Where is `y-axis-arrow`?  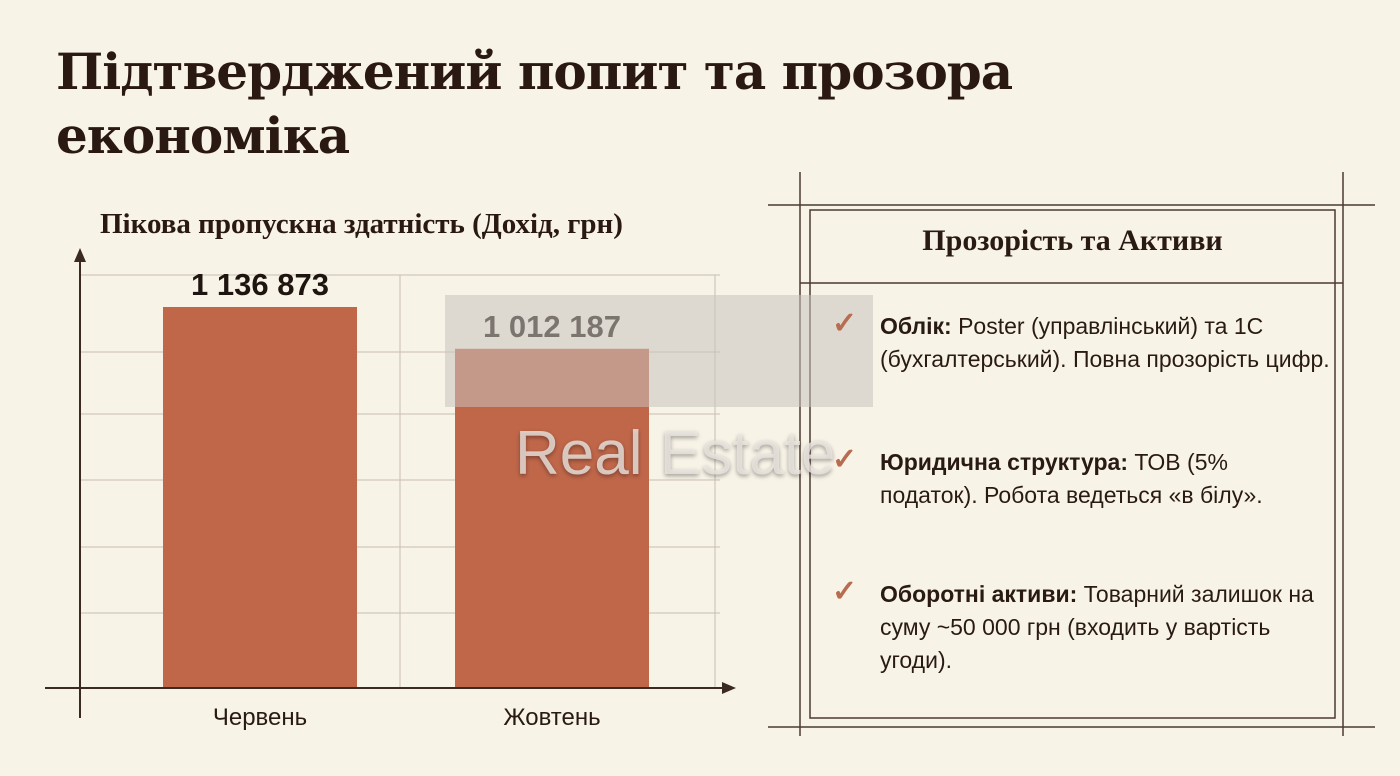
y-axis-arrow is located at coordinates (80, 255).